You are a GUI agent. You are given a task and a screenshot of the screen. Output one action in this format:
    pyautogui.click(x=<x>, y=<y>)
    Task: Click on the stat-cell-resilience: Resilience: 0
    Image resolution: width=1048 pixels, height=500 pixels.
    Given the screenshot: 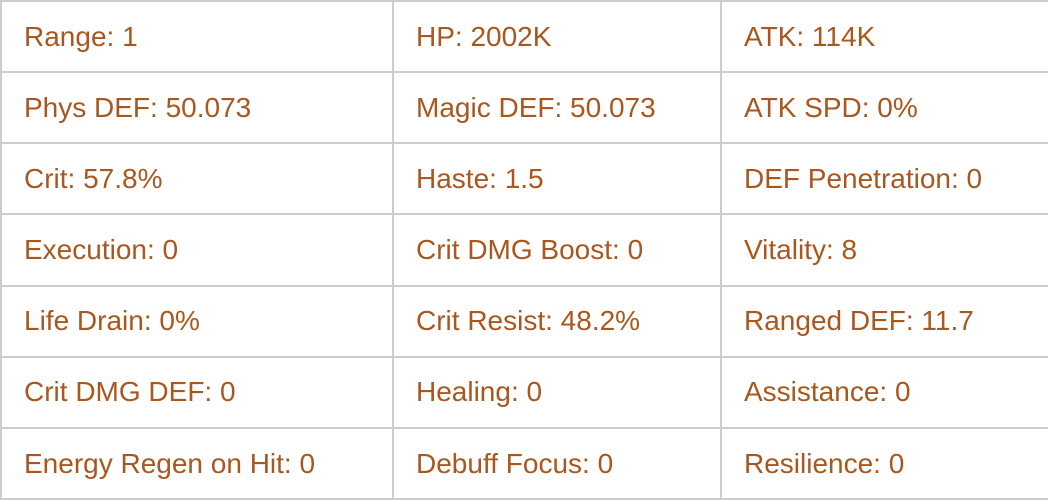 What is the action you would take?
    pyautogui.click(x=884, y=463)
    